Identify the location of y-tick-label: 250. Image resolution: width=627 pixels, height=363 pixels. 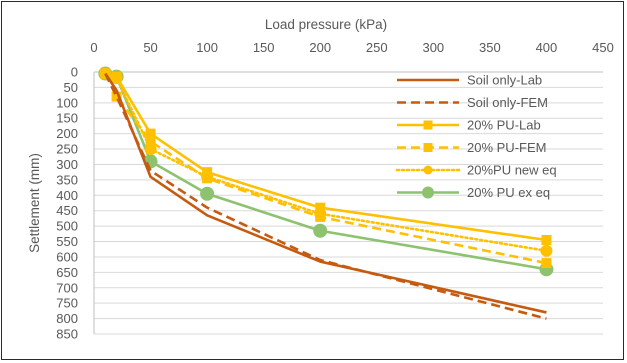
(67, 149).